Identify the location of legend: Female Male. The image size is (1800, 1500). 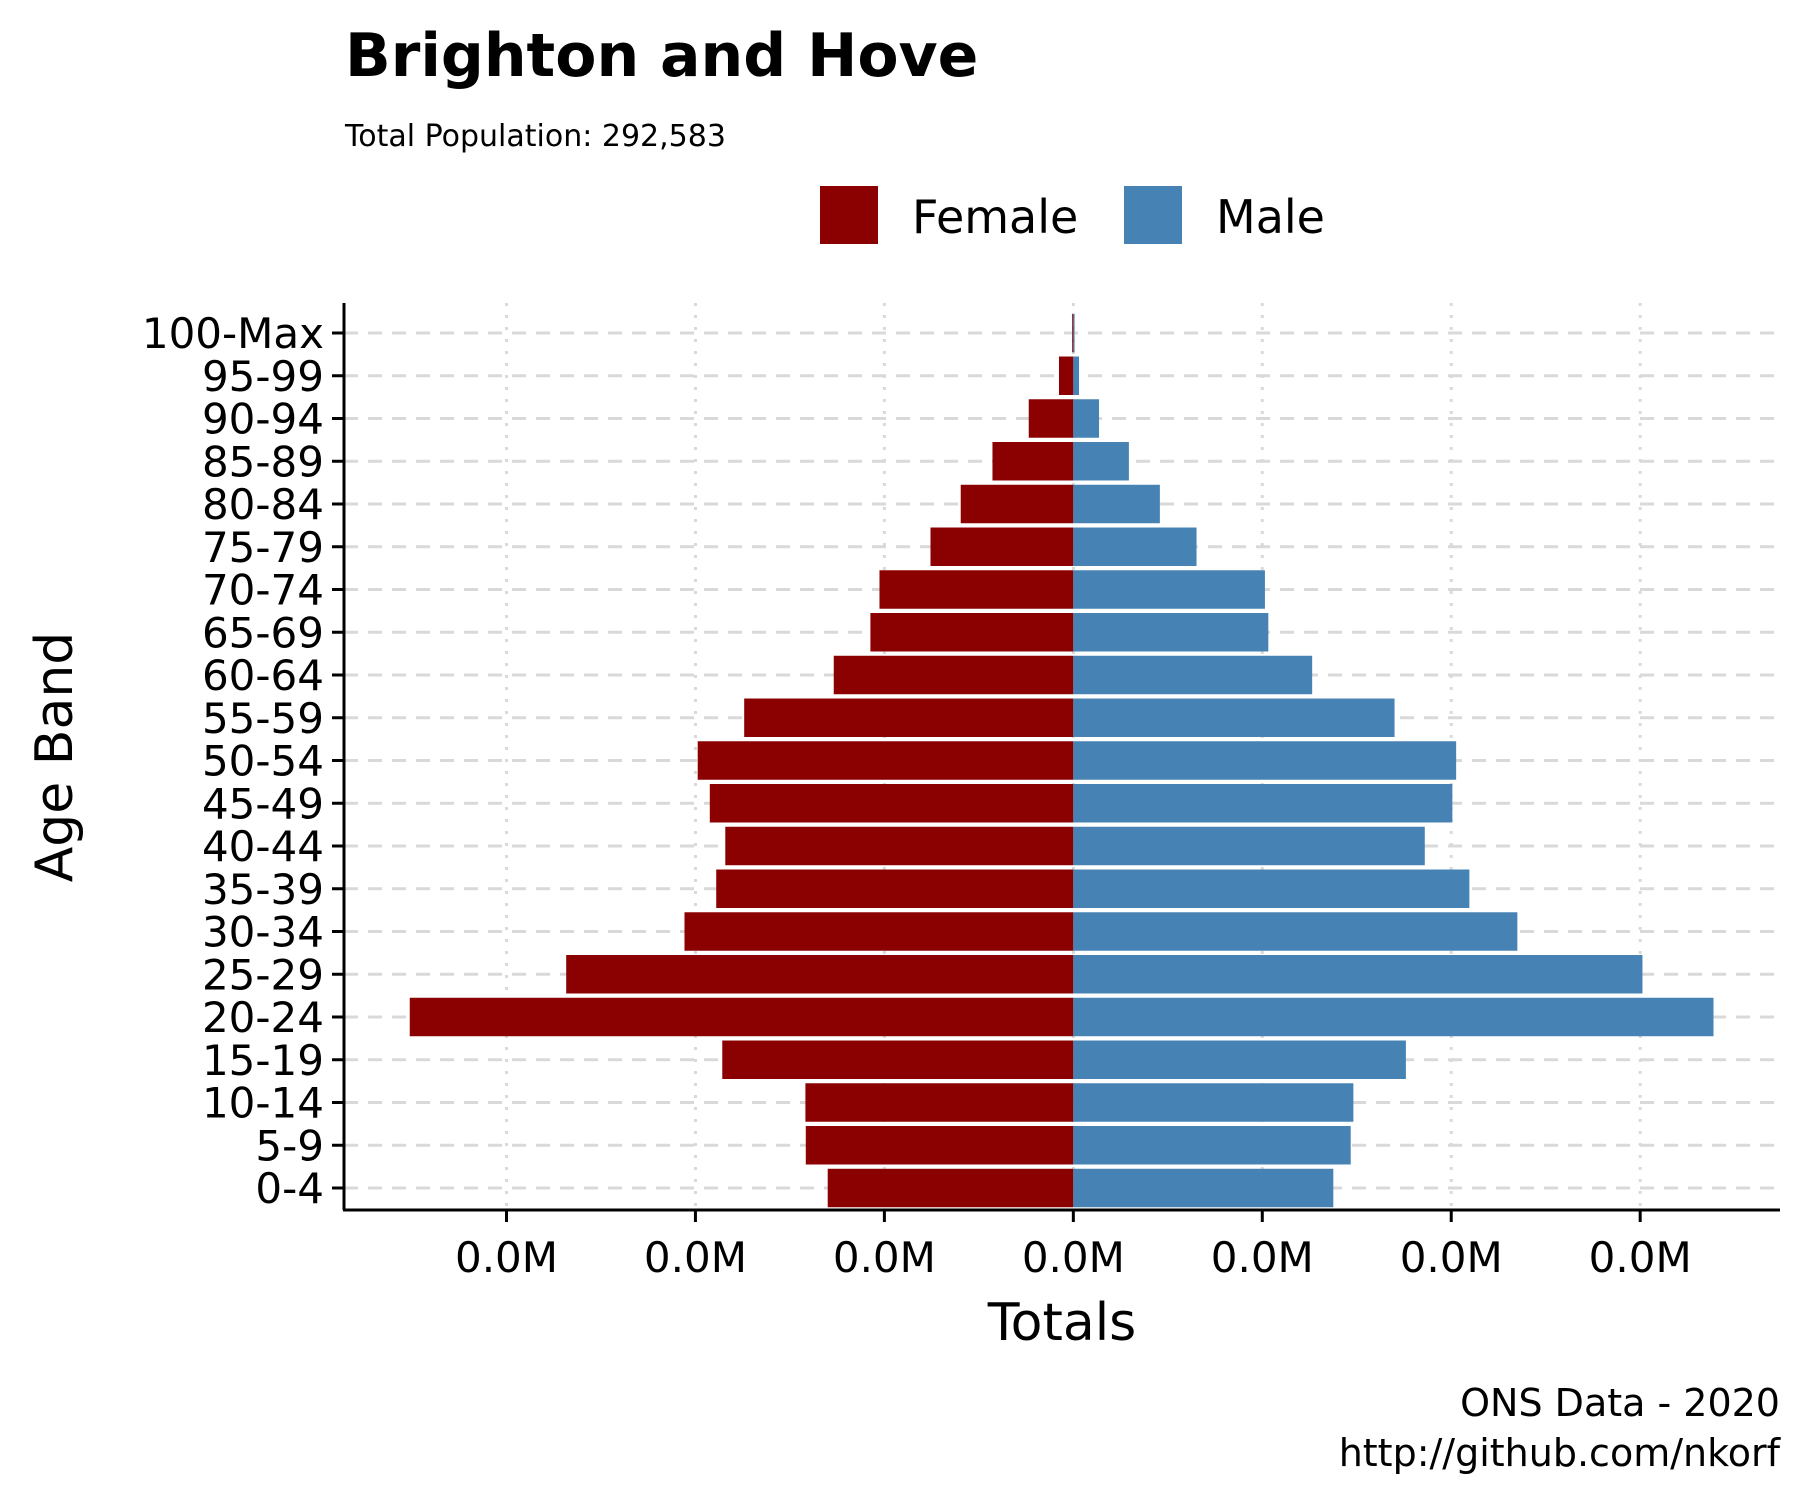
(1072, 215).